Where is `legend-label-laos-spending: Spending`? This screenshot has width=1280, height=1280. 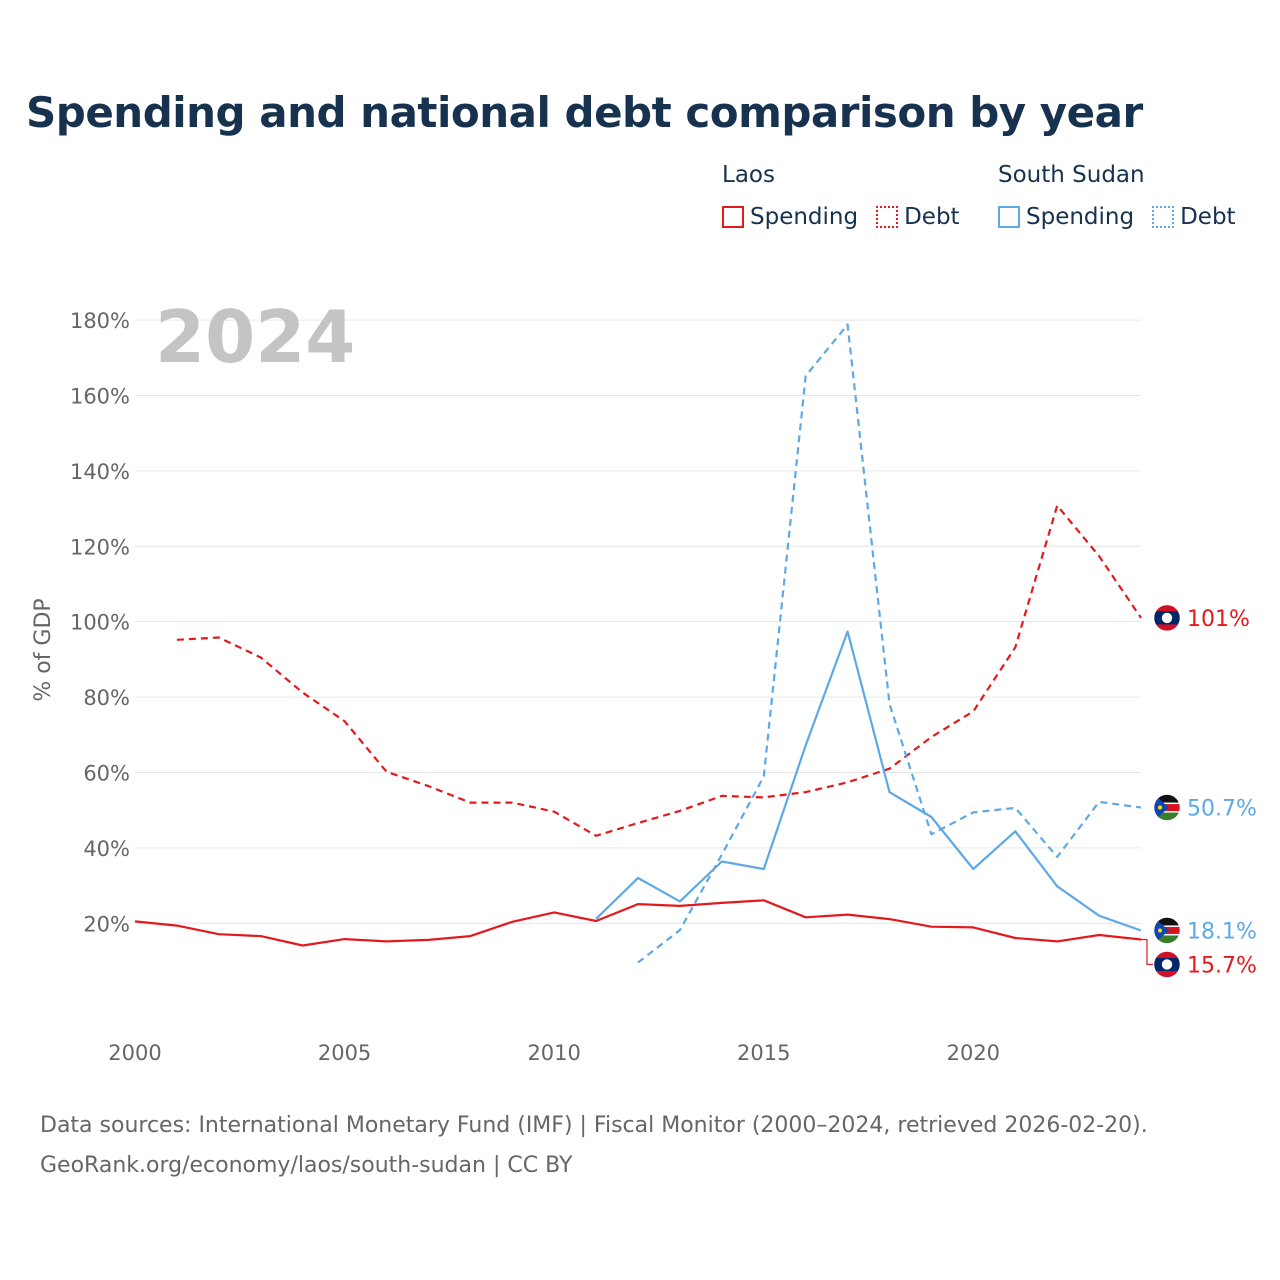 legend-label-laos-spending: Spending is located at coordinates (804, 217).